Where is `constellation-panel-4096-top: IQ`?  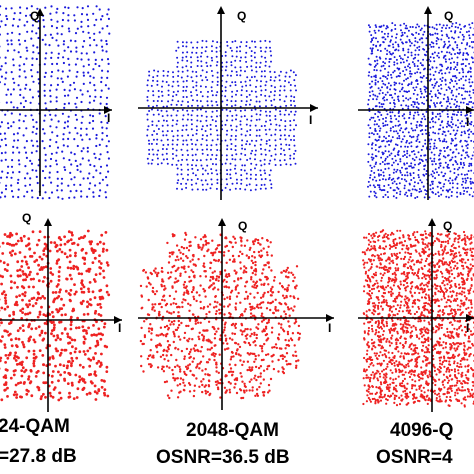
constellation-panel-4096-top: IQ is located at coordinates (416, 103).